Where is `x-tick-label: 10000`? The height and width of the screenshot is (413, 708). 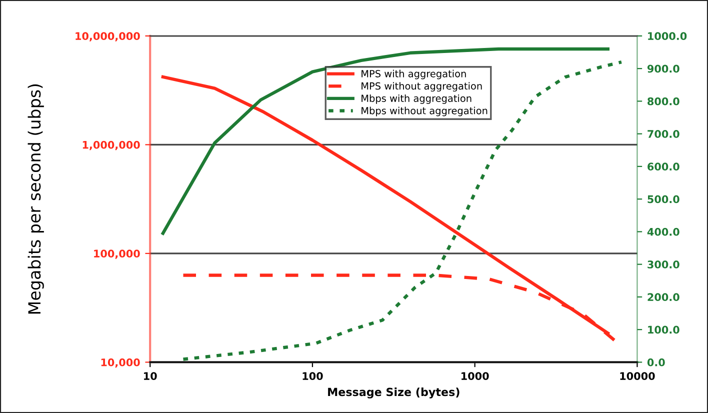 x-tick-label: 10000 is located at coordinates (637, 376).